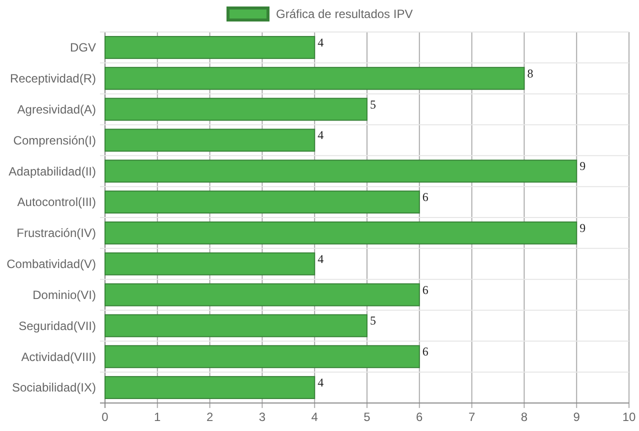 This screenshot has height=431, width=639. What do you see at coordinates (56, 109) in the screenshot?
I see `y-tick-label: Agresividad(A)` at bounding box center [56, 109].